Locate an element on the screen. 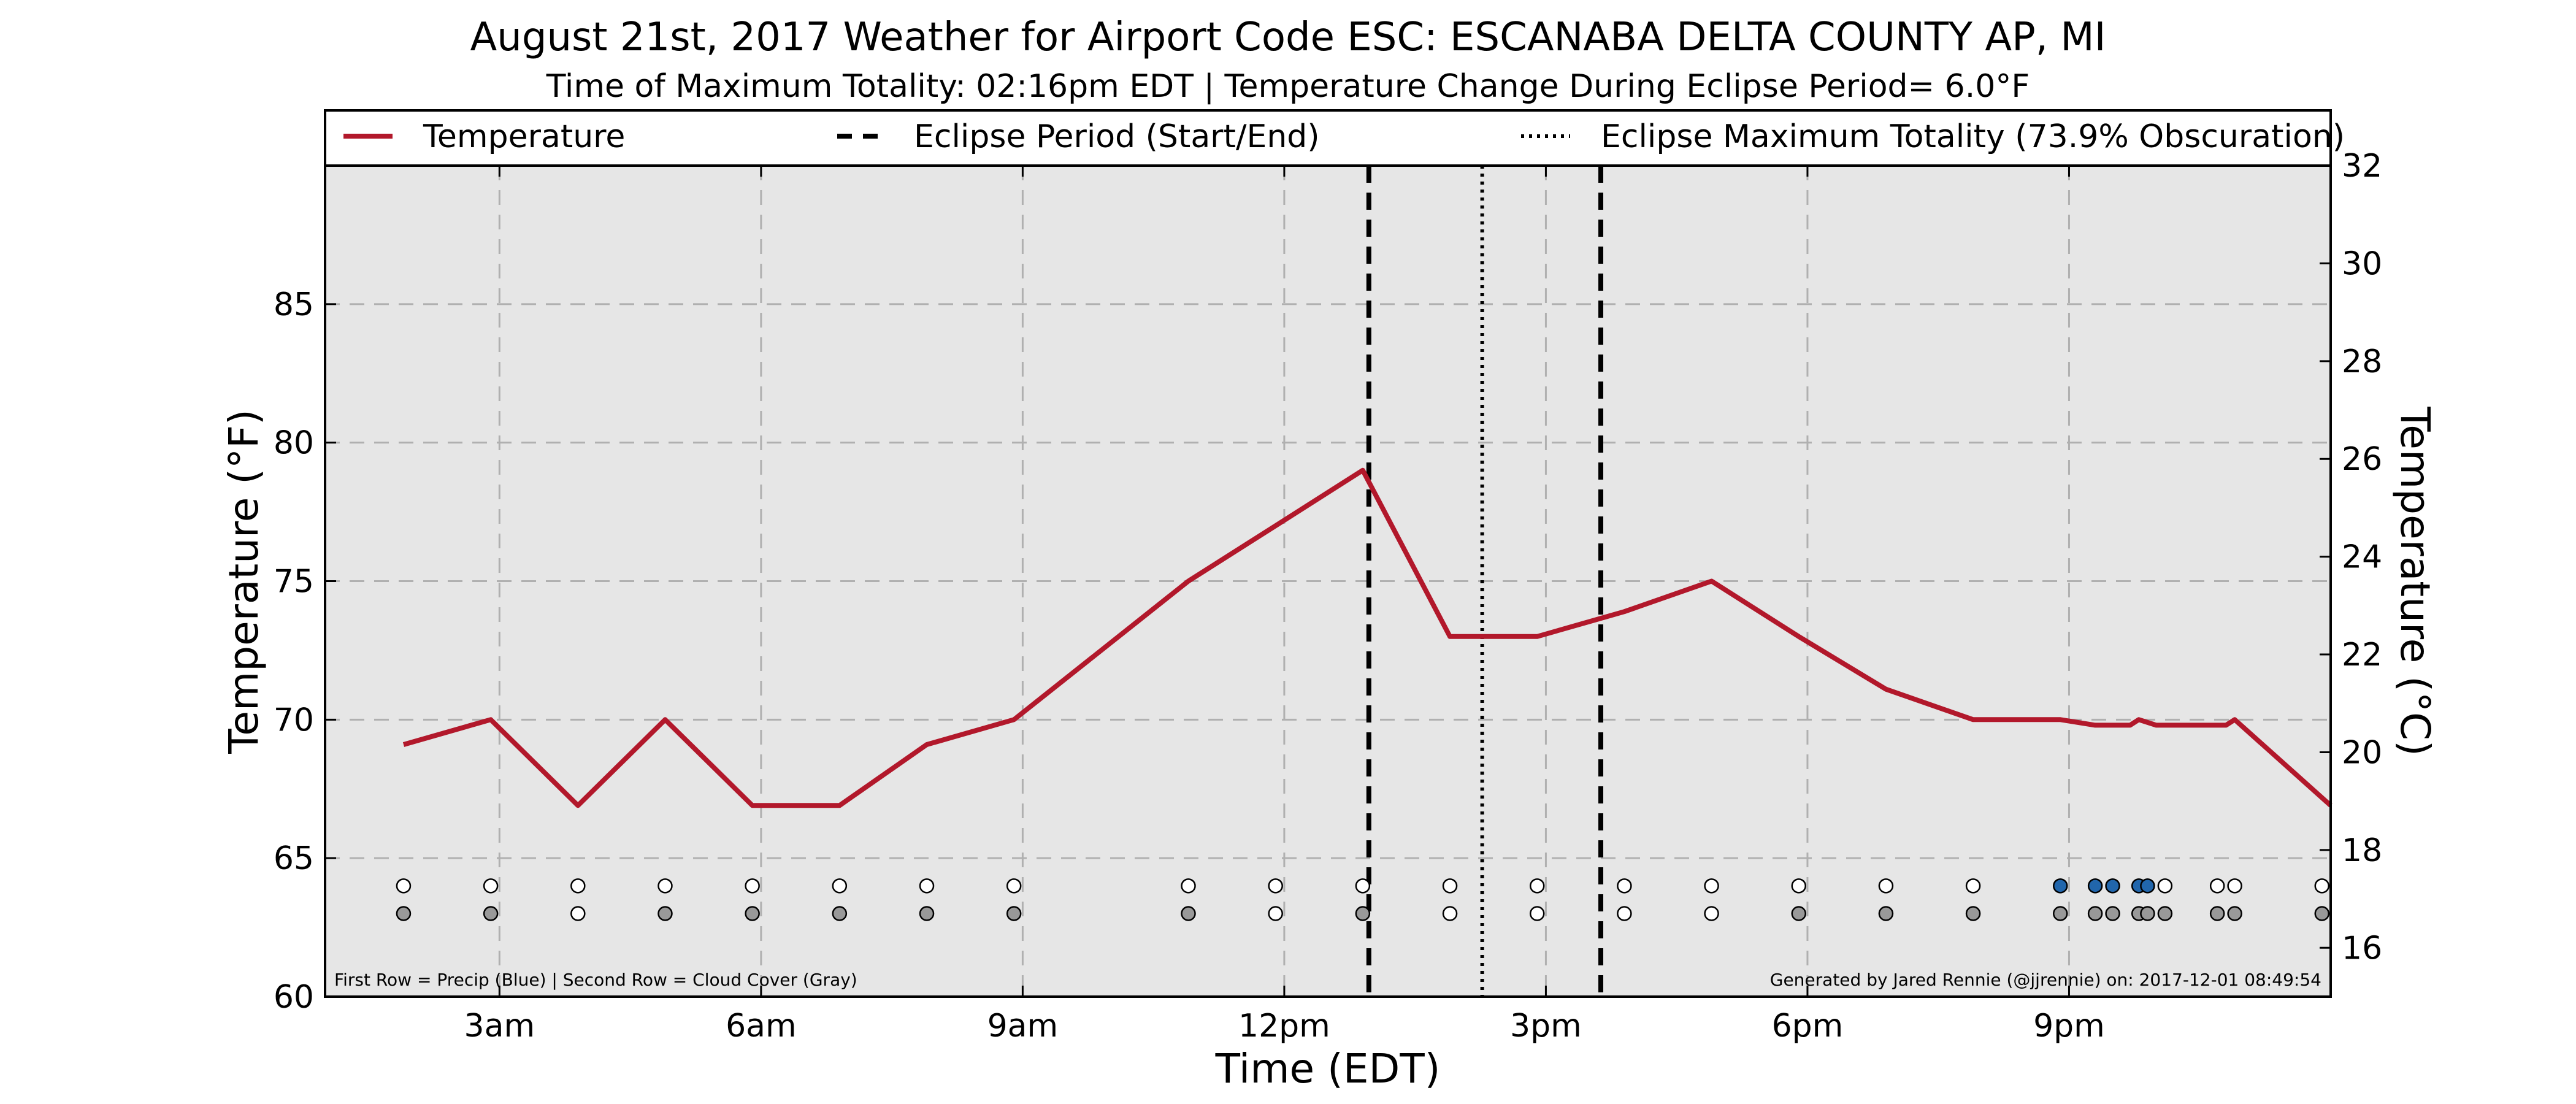 This screenshot has width=2576, height=1104. y2-tick-label: 30 is located at coordinates (2362, 263).